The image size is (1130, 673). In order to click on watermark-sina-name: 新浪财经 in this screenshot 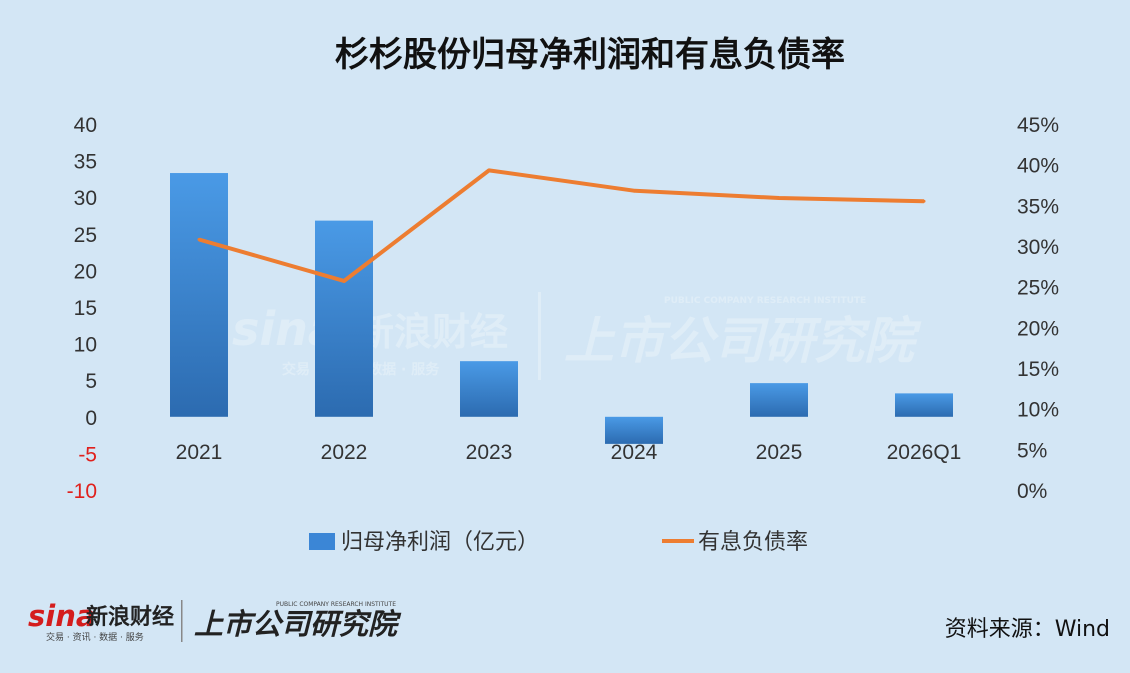, I will do `click(432, 332)`.